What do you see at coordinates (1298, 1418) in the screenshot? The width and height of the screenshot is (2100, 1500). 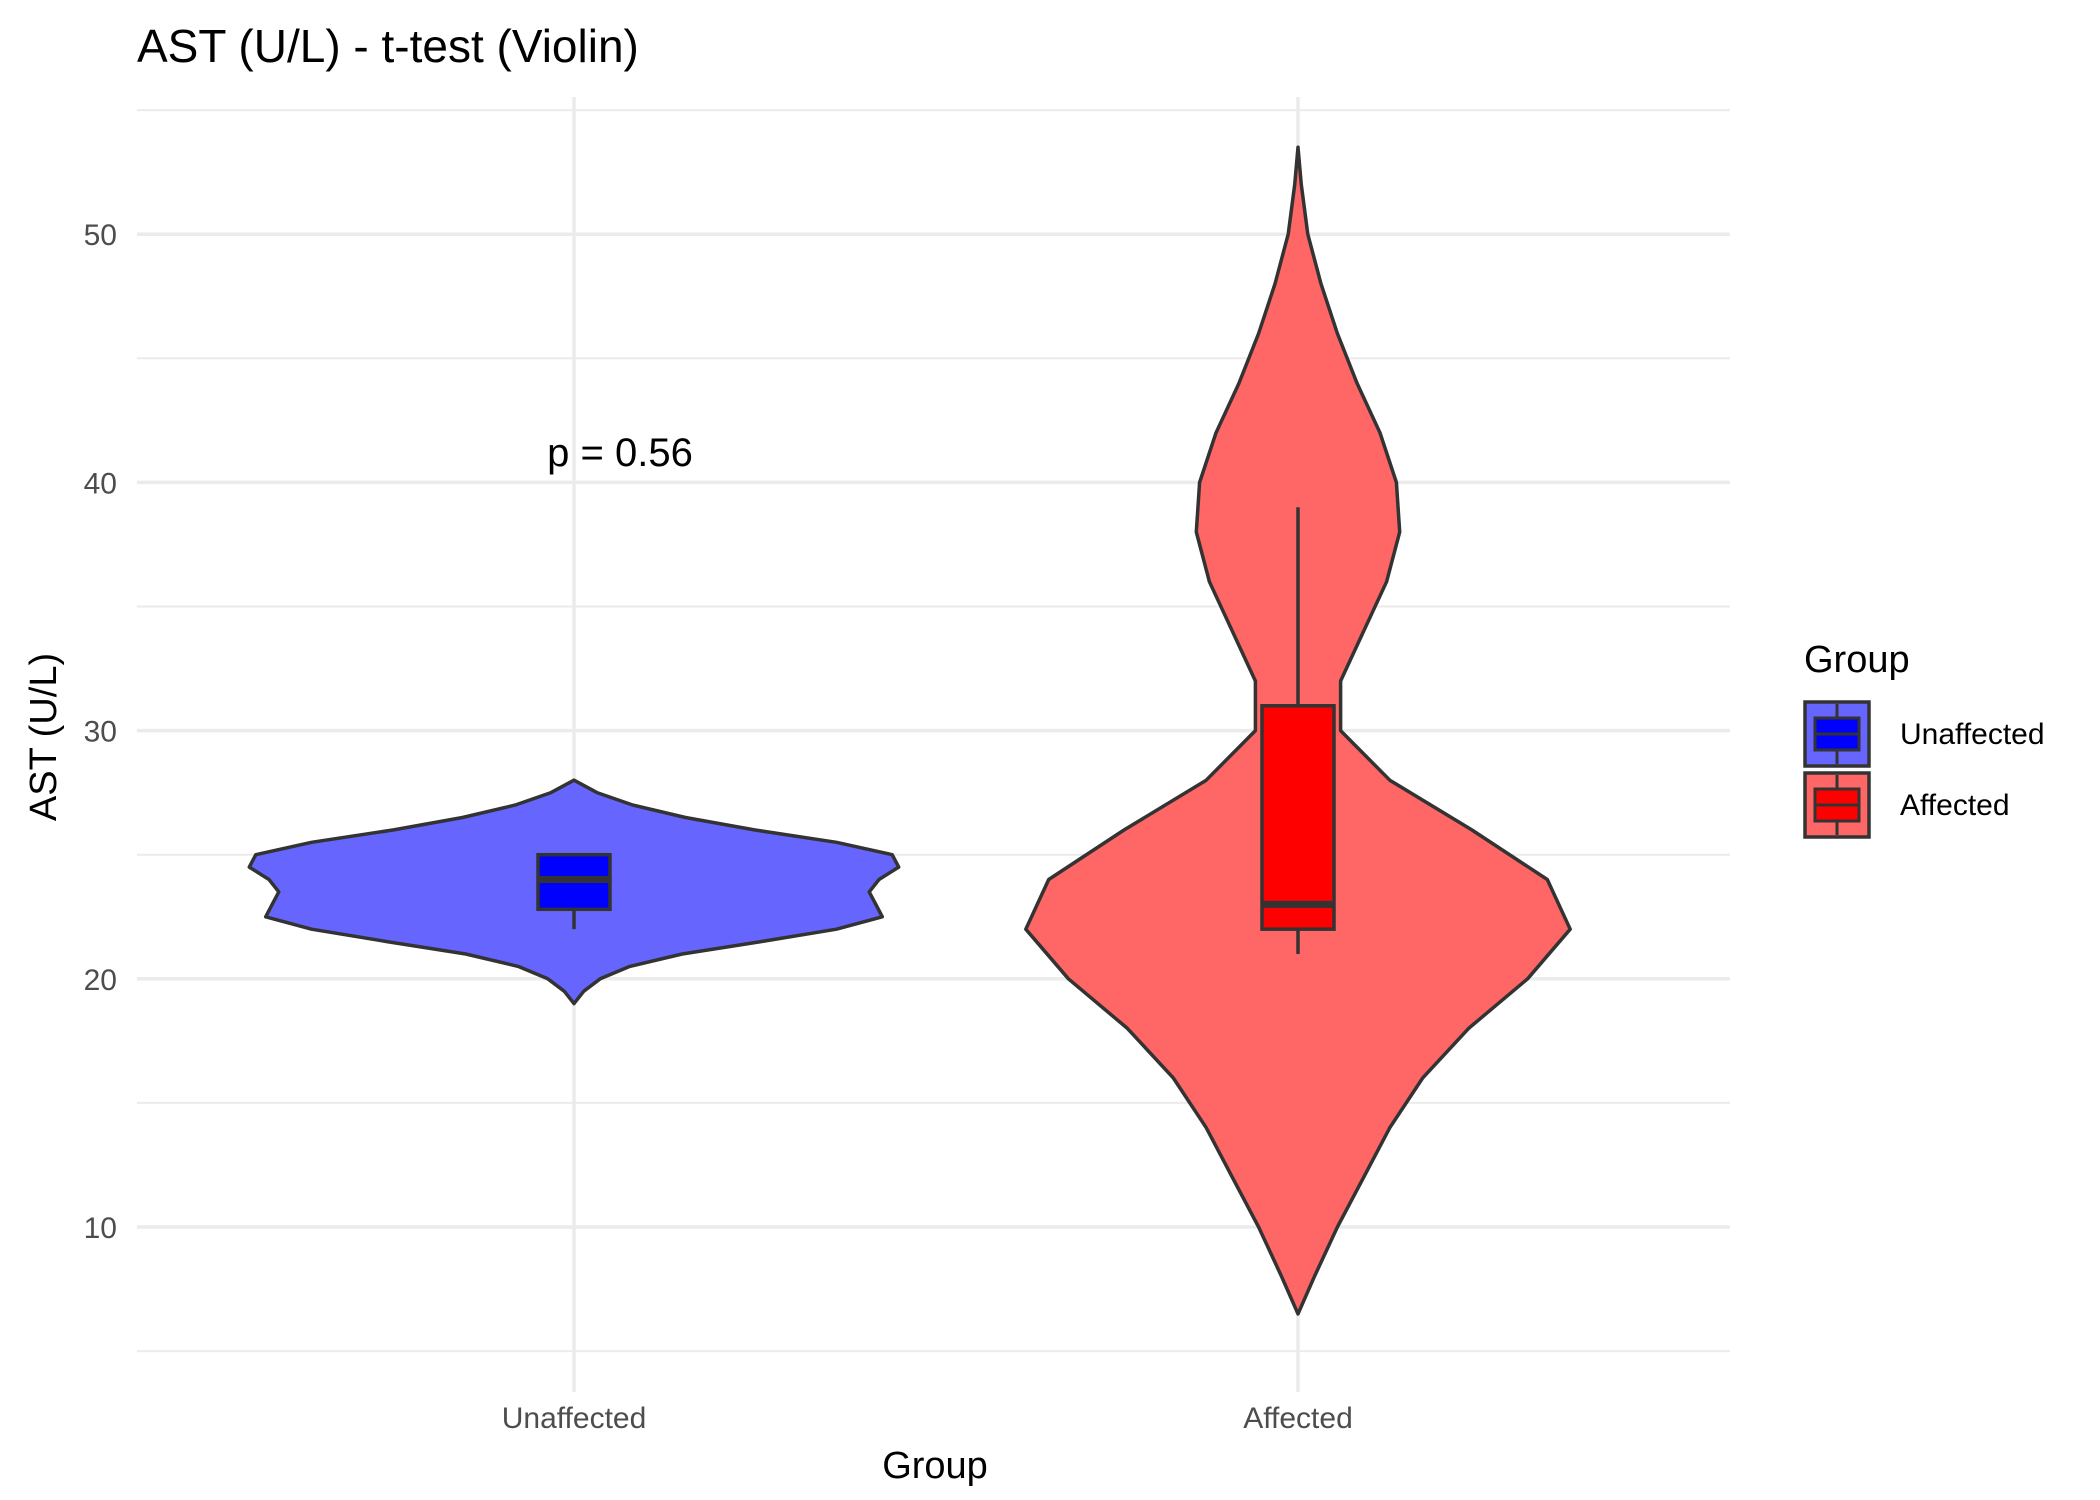 I see `x-tick-label: Affected` at bounding box center [1298, 1418].